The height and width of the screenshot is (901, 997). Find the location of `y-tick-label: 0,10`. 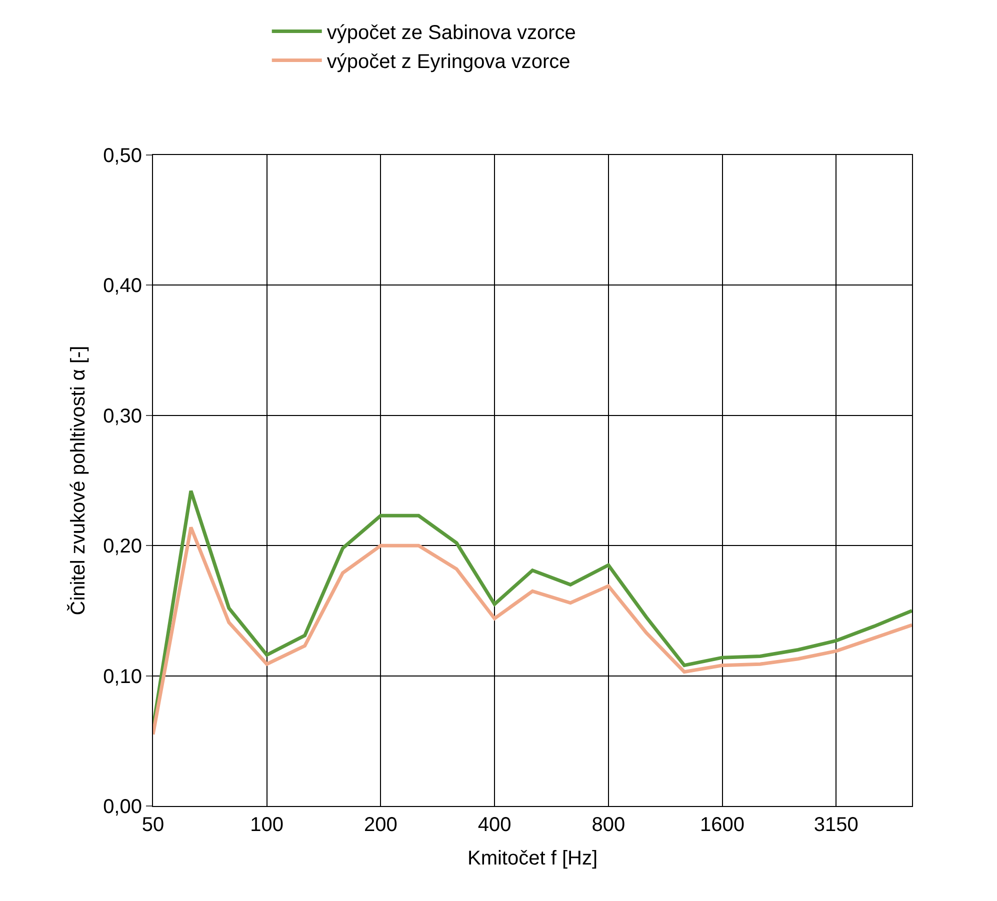

y-tick-label: 0,10 is located at coordinates (122, 677).